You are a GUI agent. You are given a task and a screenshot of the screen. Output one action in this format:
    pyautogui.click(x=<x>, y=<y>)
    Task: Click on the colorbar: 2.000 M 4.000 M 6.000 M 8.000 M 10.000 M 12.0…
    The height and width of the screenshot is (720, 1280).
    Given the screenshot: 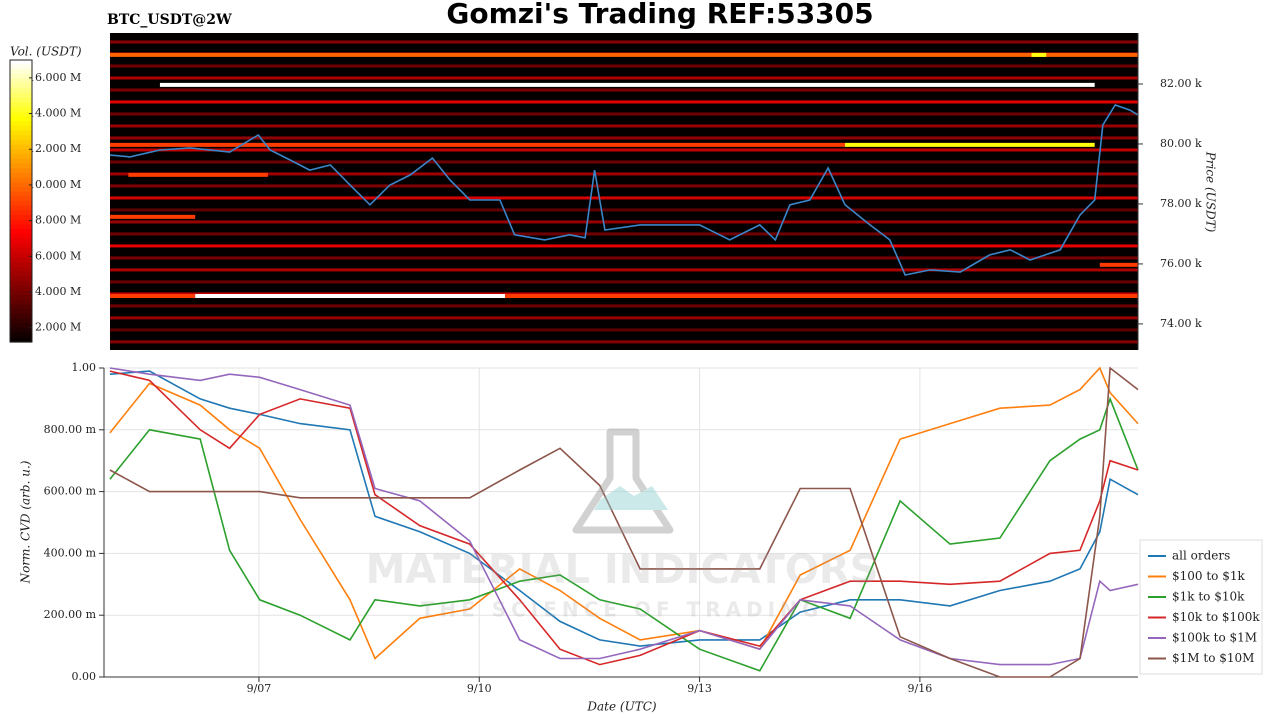 What is the action you would take?
    pyautogui.click(x=45, y=201)
    